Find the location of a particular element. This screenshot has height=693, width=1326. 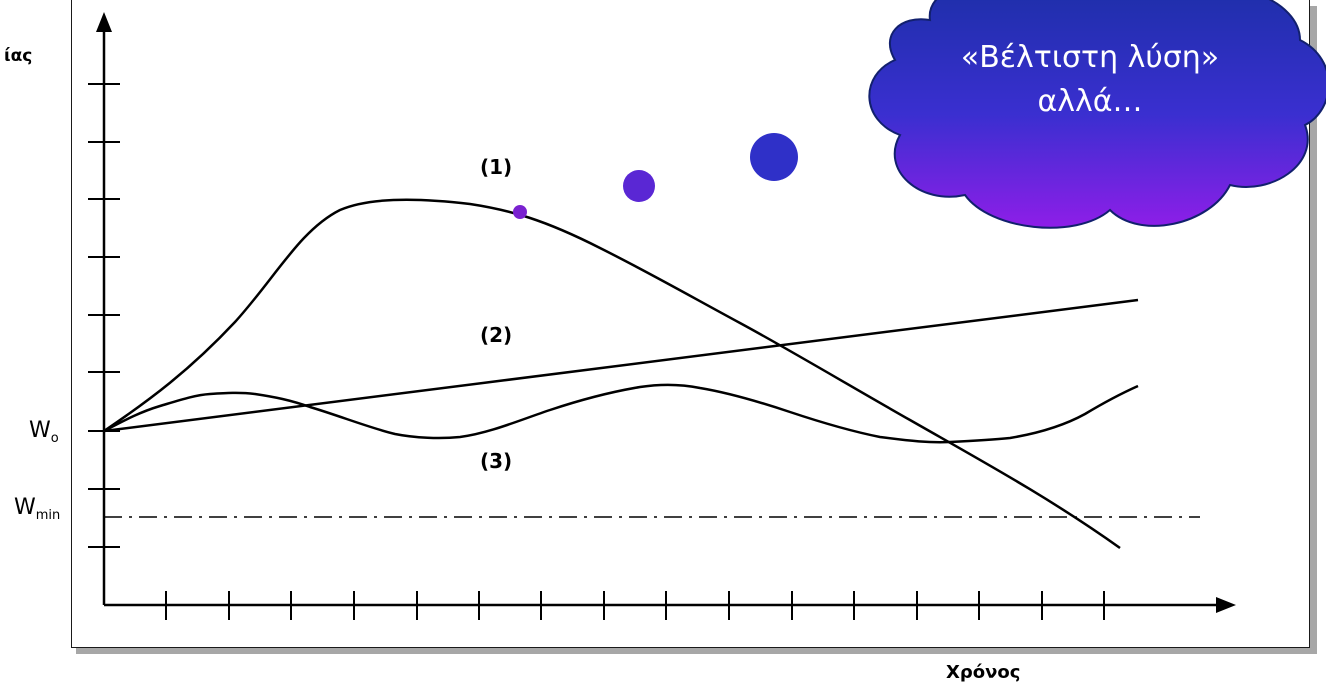

thought-bubble-small is located at coordinates (520, 212).